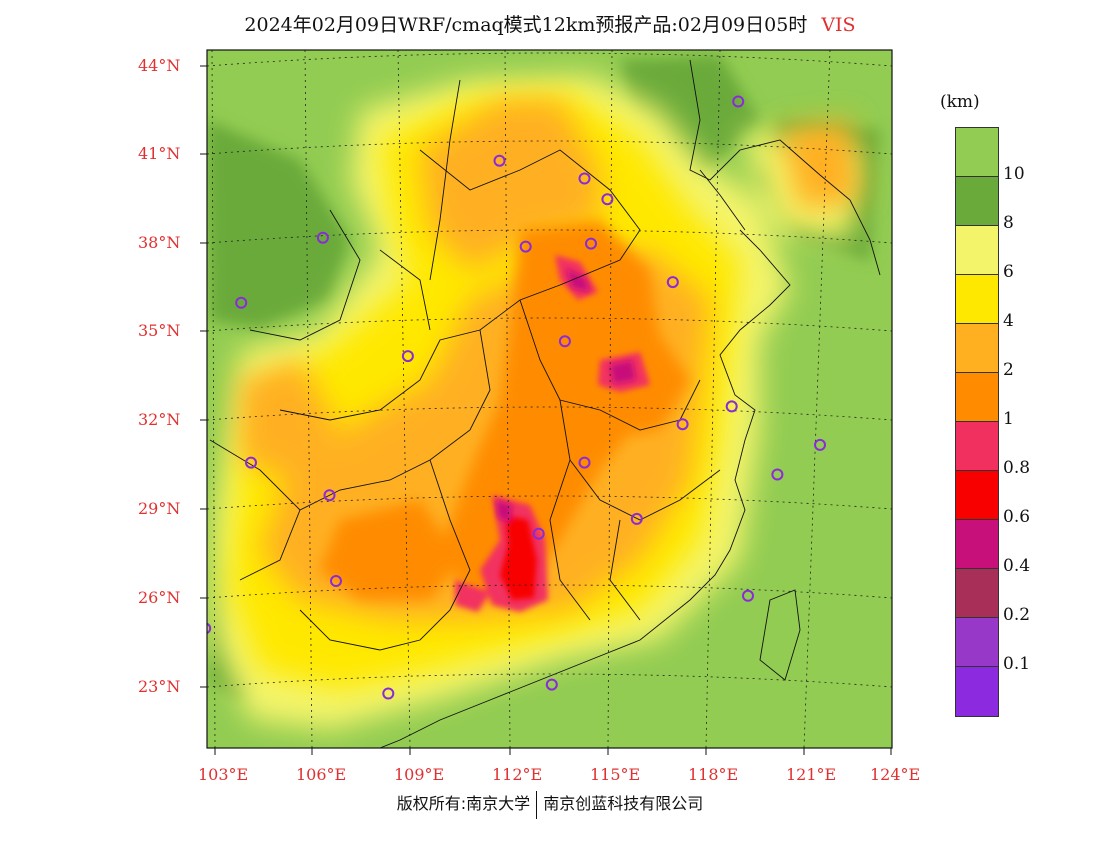 Image resolution: width=1100 pixels, height=850 pixels. Describe the element at coordinates (159, 508) in the screenshot. I see `lat-label-29: 29°N` at that location.